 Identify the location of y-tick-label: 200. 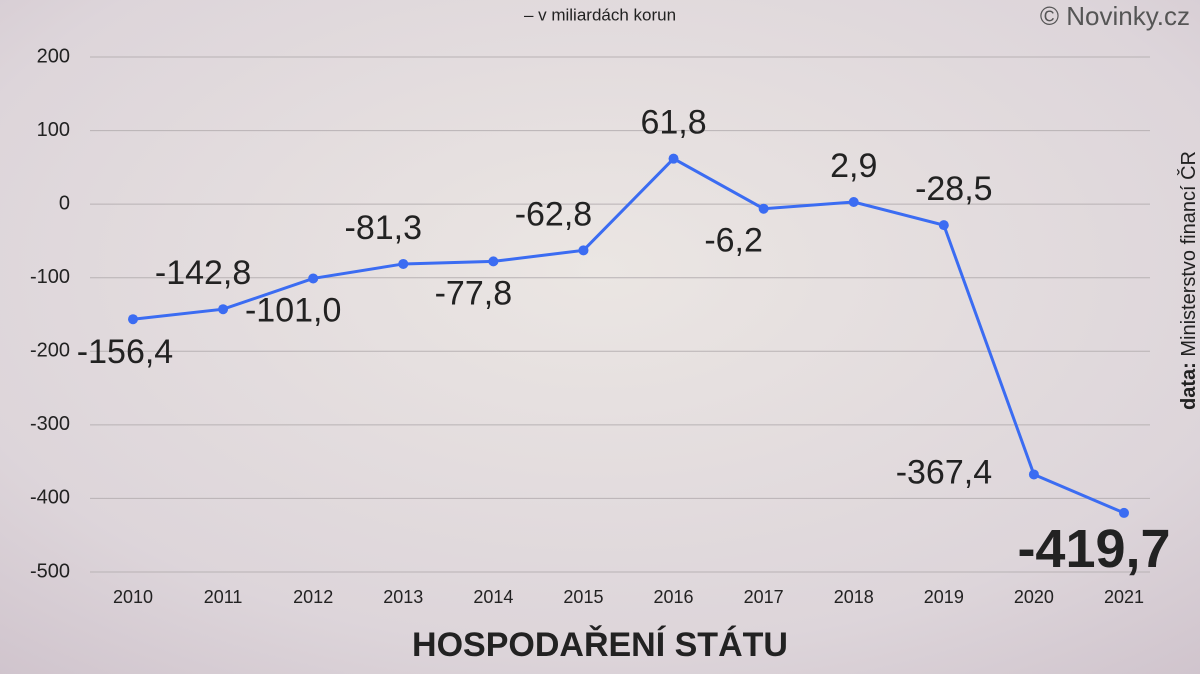
(53, 56).